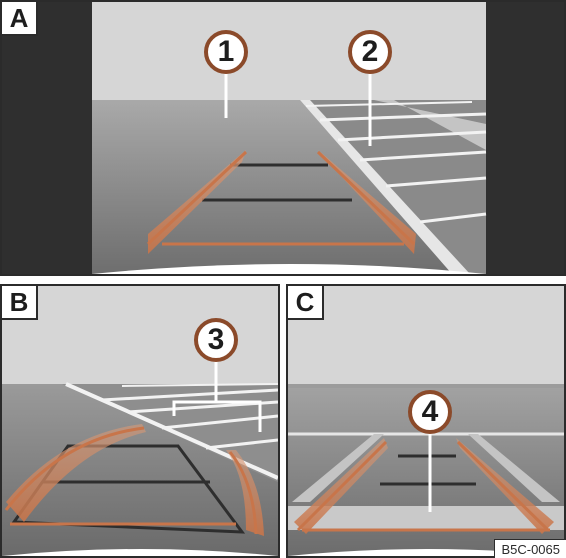 This screenshot has height=558, width=566. Describe the element at coordinates (306, 303) in the screenshot. I see `panel-letter-c: C` at that location.